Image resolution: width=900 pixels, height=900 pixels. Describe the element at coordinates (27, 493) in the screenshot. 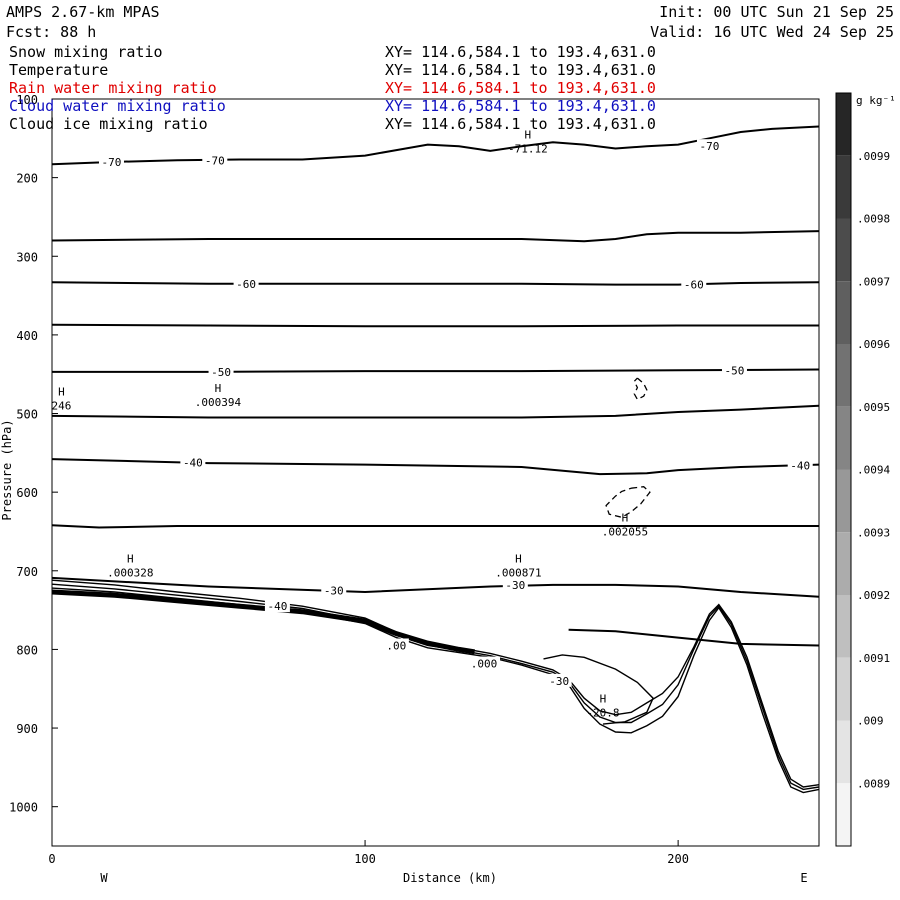

I see `y-tick-label: 600` at that location.